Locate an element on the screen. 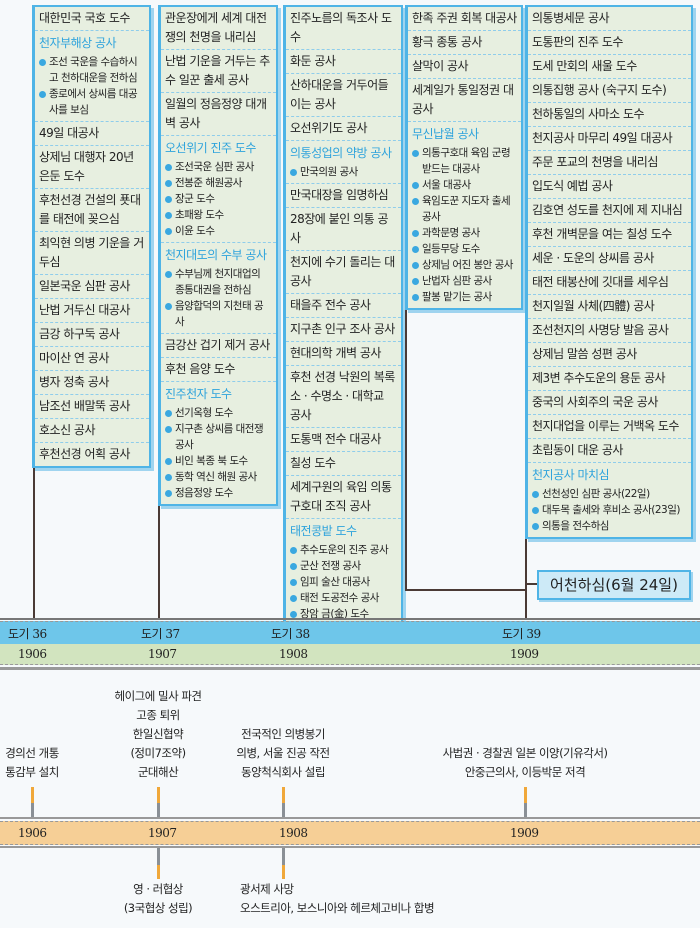  work-item: 지구촌 인구 조사 공사 is located at coordinates (343, 330).